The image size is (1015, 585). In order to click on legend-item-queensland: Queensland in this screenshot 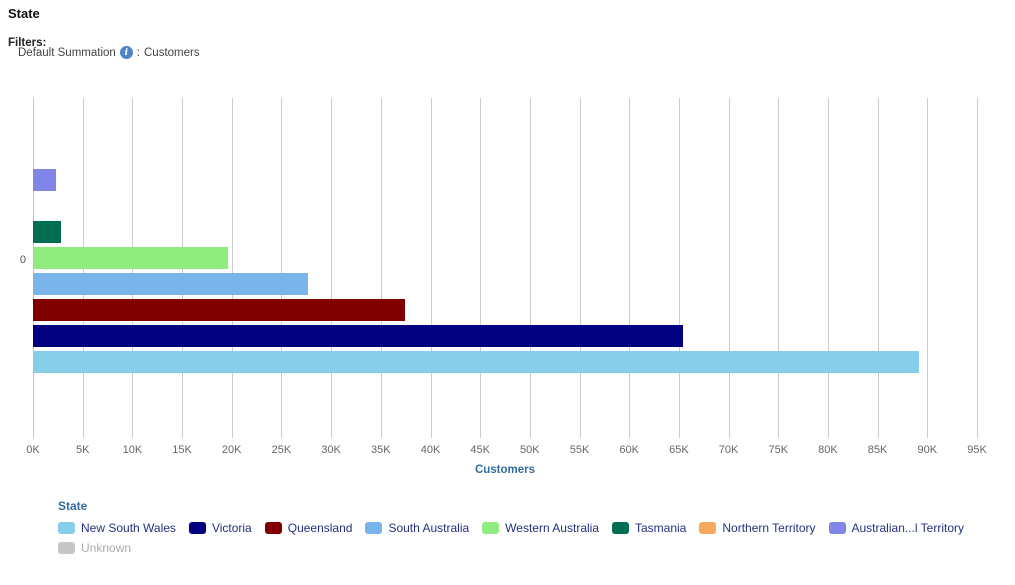, I will do `click(308, 528)`.